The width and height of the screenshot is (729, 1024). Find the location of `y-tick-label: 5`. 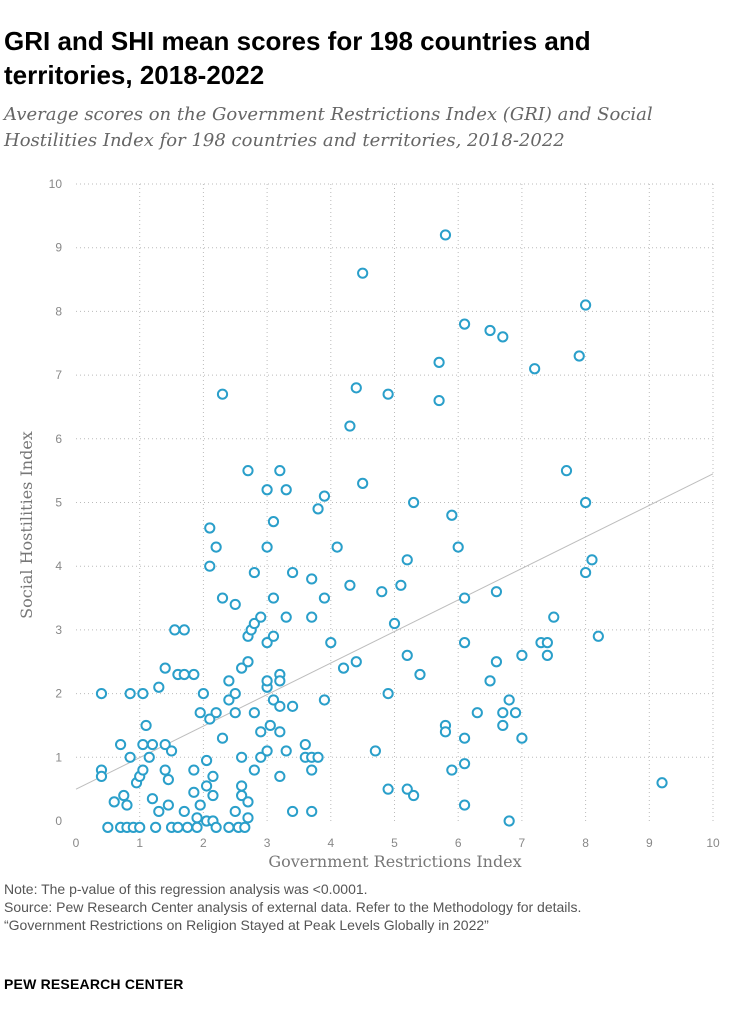

y-tick-label: 5 is located at coordinates (58, 503).